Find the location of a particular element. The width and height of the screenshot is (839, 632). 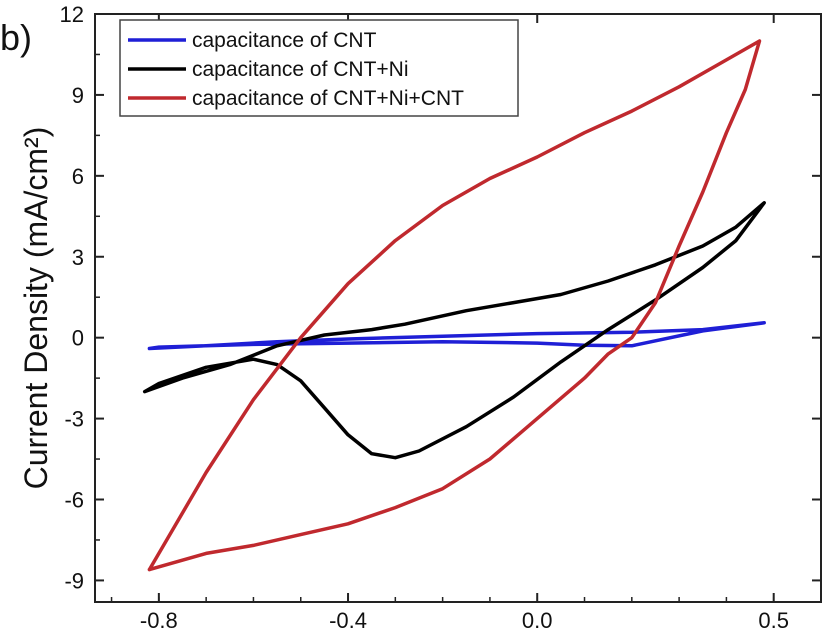

x-tick-label: -0.8 is located at coordinates (159, 620).